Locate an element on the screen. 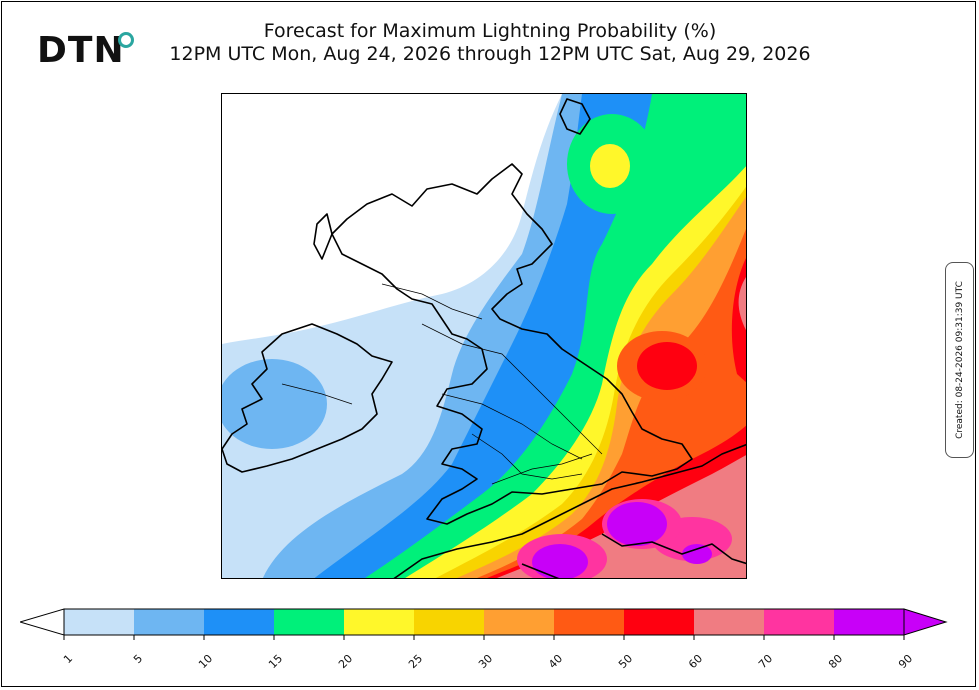  dtn-logo-dot-icon is located at coordinates (126, 40).